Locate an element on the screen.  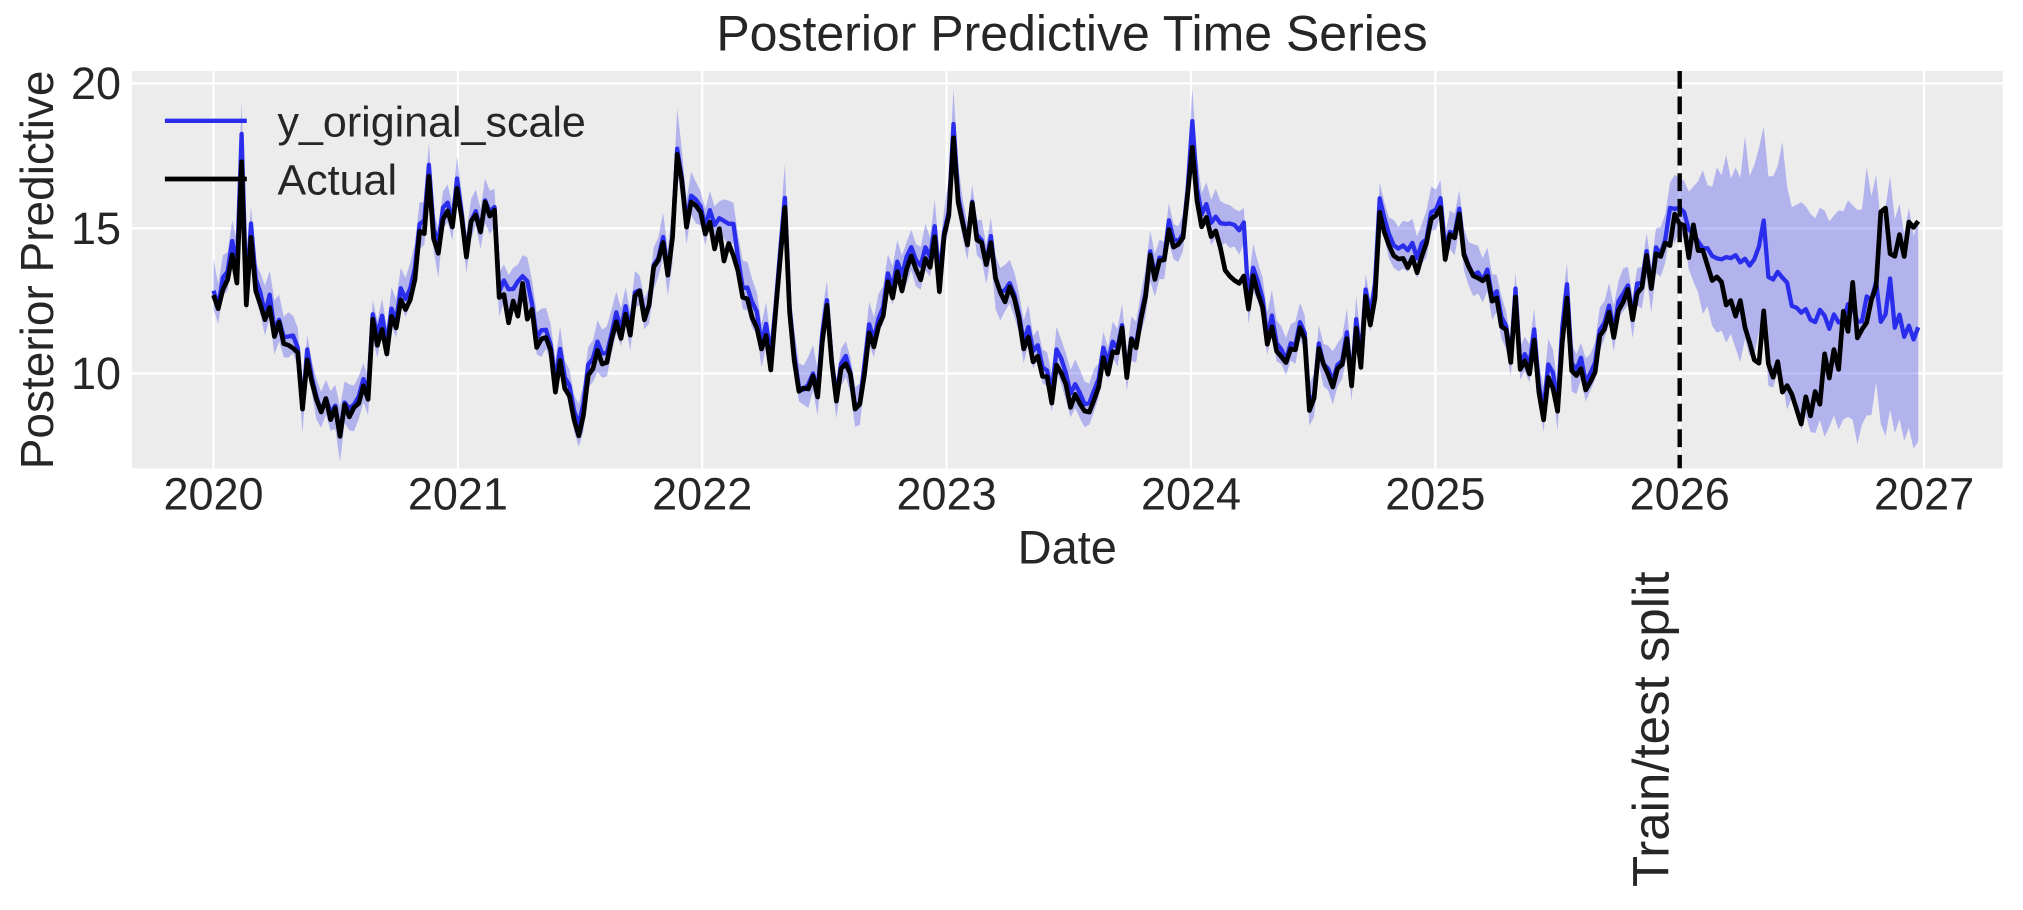
svg-text: Train/test split is located at coordinates (1650, 729).